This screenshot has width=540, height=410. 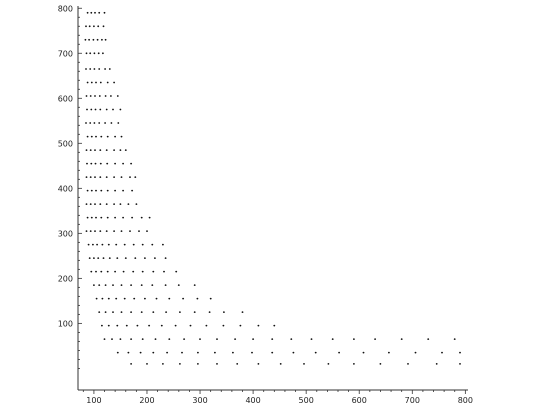 What do you see at coordinates (93, 400) in the screenshot?
I see `x-tick-label: 100` at bounding box center [93, 400].